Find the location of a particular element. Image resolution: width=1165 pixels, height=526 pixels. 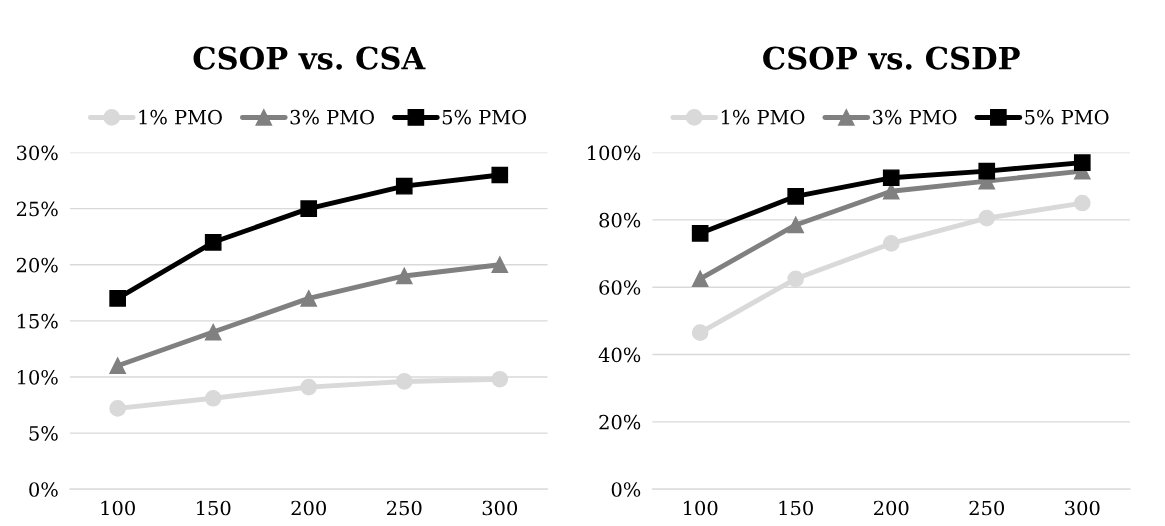

chart-title: CSOP vs. CSDP is located at coordinates (891, 58).